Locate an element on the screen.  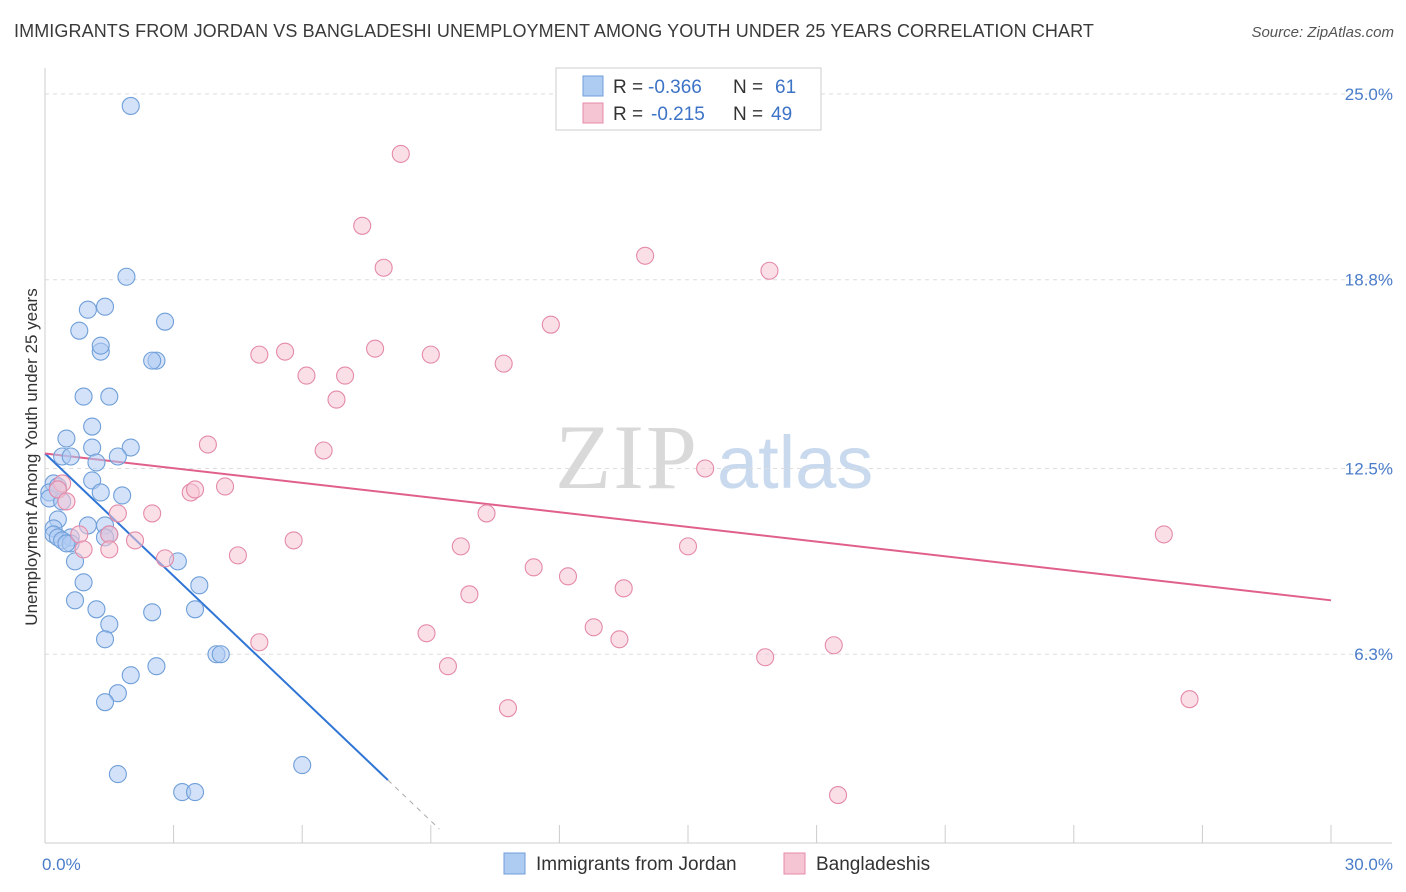
stats-legend-swatch-bangla is located at coordinates (593, 113).